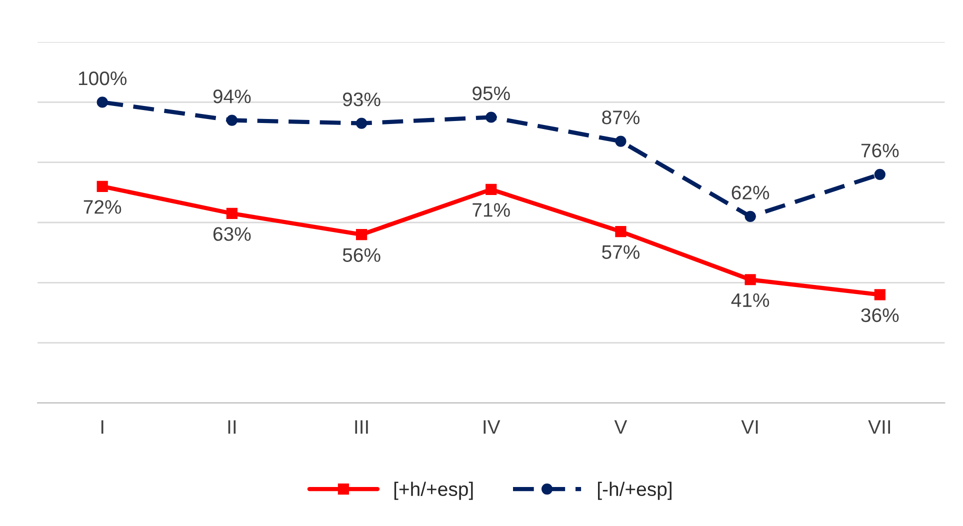  I want to click on data-label: 95%, so click(491, 93).